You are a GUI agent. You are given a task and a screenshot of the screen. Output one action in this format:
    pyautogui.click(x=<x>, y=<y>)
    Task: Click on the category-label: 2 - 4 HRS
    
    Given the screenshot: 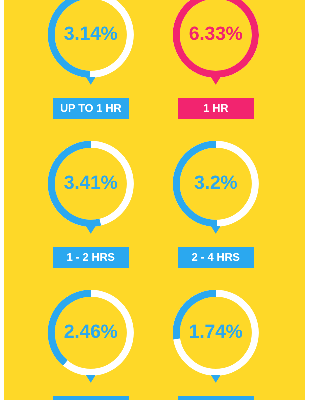 What is the action you would take?
    pyautogui.click(x=216, y=257)
    